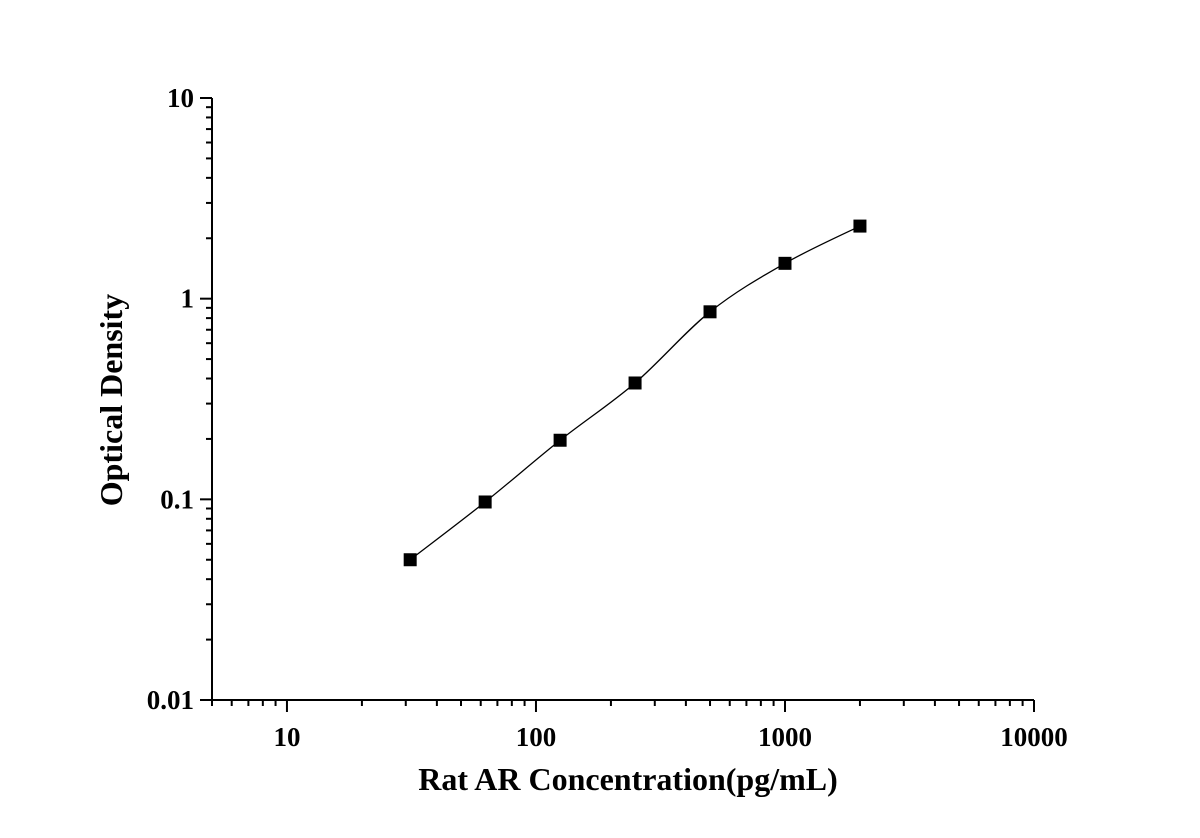  Describe the element at coordinates (188, 299) in the screenshot. I see `y-tick-label: 1` at that location.